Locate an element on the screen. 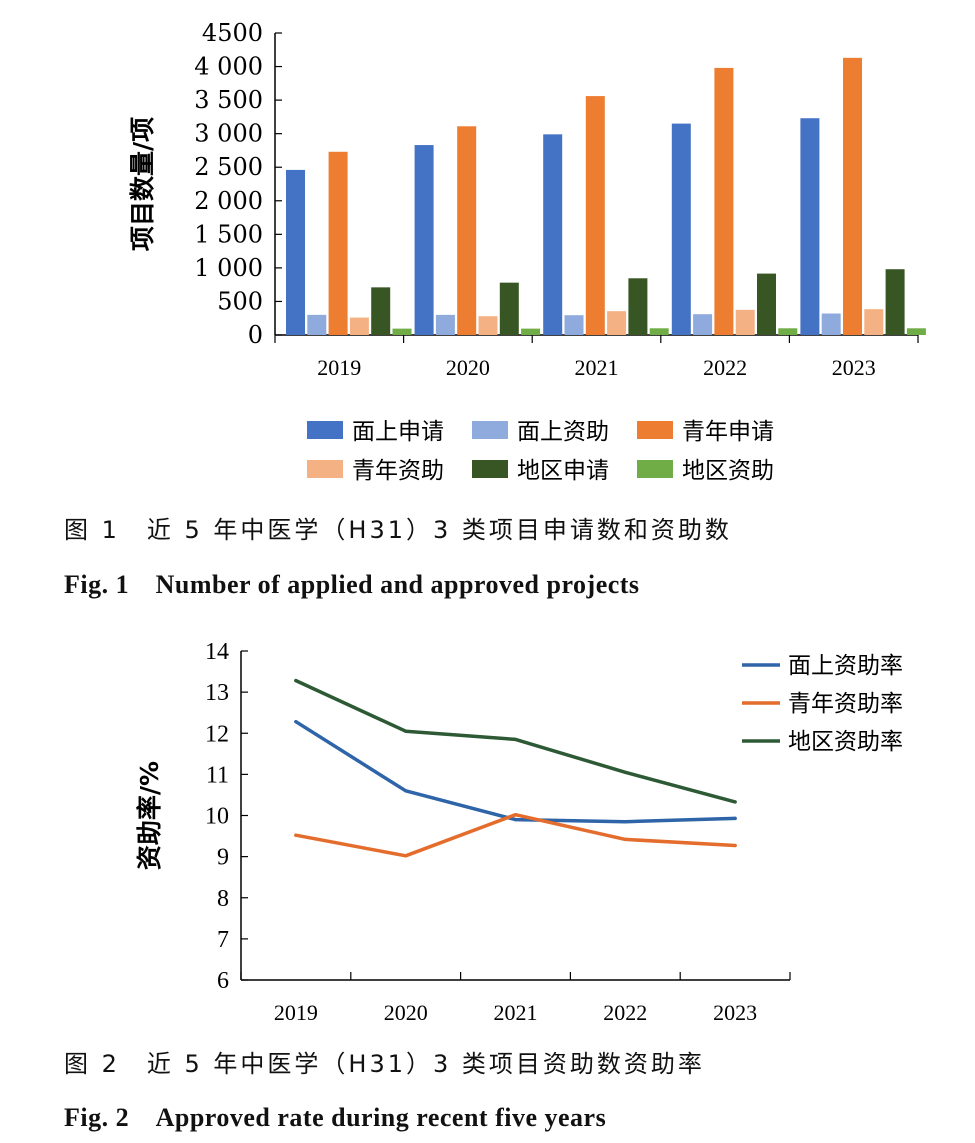 The height and width of the screenshot is (1143, 975). y-tick-label: 11 is located at coordinates (217, 775).